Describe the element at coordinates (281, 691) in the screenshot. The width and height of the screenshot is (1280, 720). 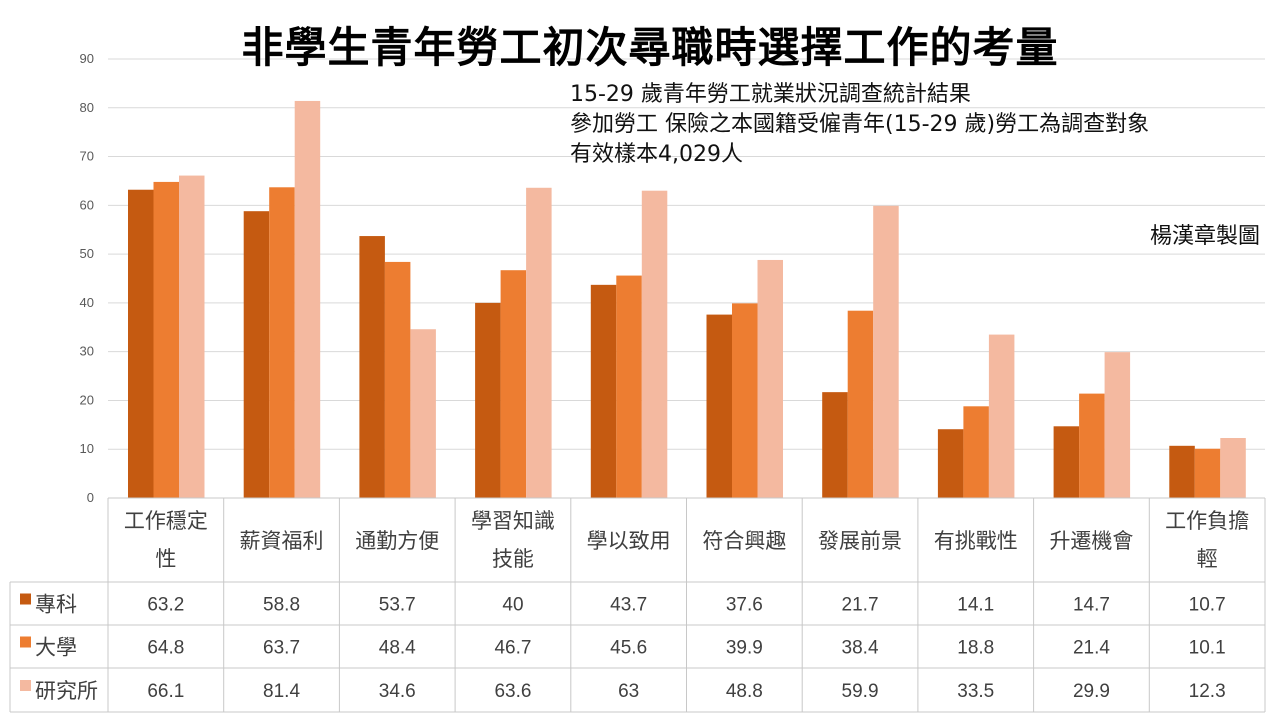
I see `data-table-value: 81.4` at that location.